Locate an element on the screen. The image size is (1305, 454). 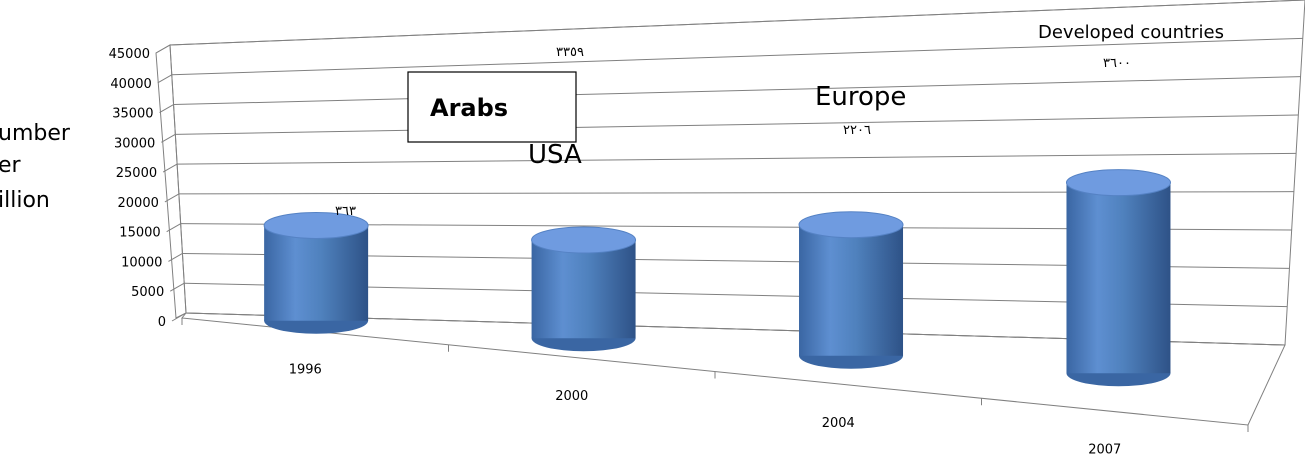
usa-label: USA is located at coordinates (555, 155).